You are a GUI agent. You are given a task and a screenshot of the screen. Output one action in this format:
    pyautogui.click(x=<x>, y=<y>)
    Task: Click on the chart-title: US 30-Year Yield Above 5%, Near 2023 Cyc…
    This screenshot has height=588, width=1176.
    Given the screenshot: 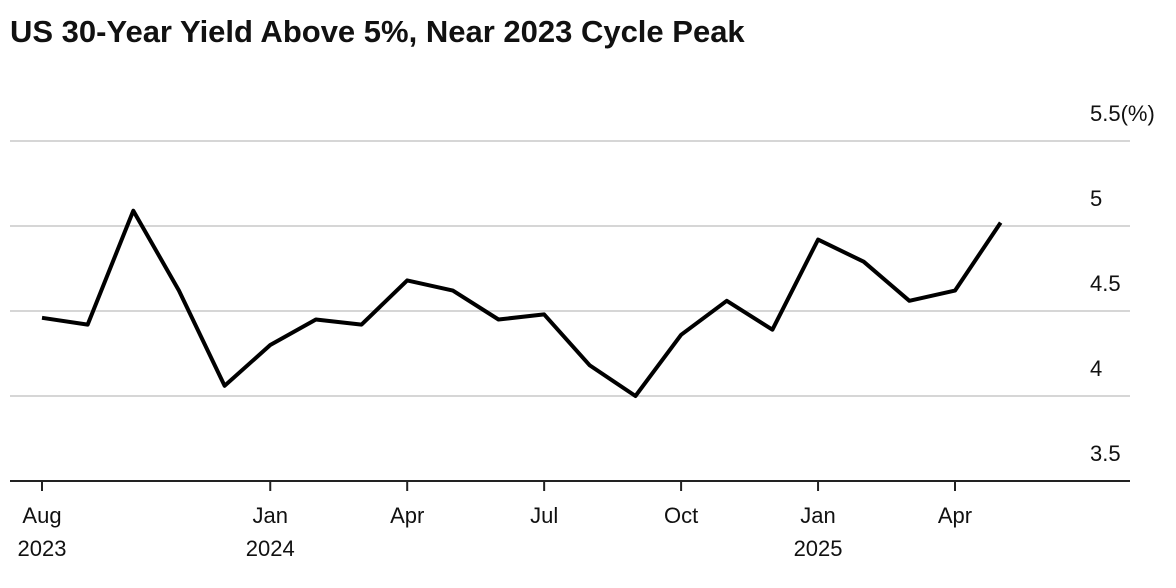 What is the action you would take?
    pyautogui.click(x=377, y=31)
    